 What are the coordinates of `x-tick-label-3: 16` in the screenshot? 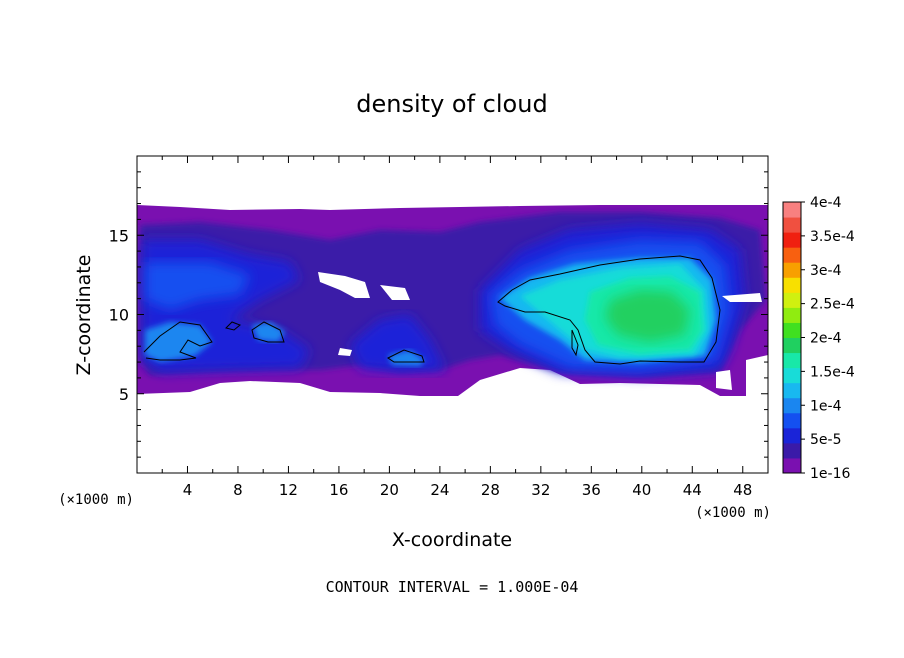 It's located at (338, 490).